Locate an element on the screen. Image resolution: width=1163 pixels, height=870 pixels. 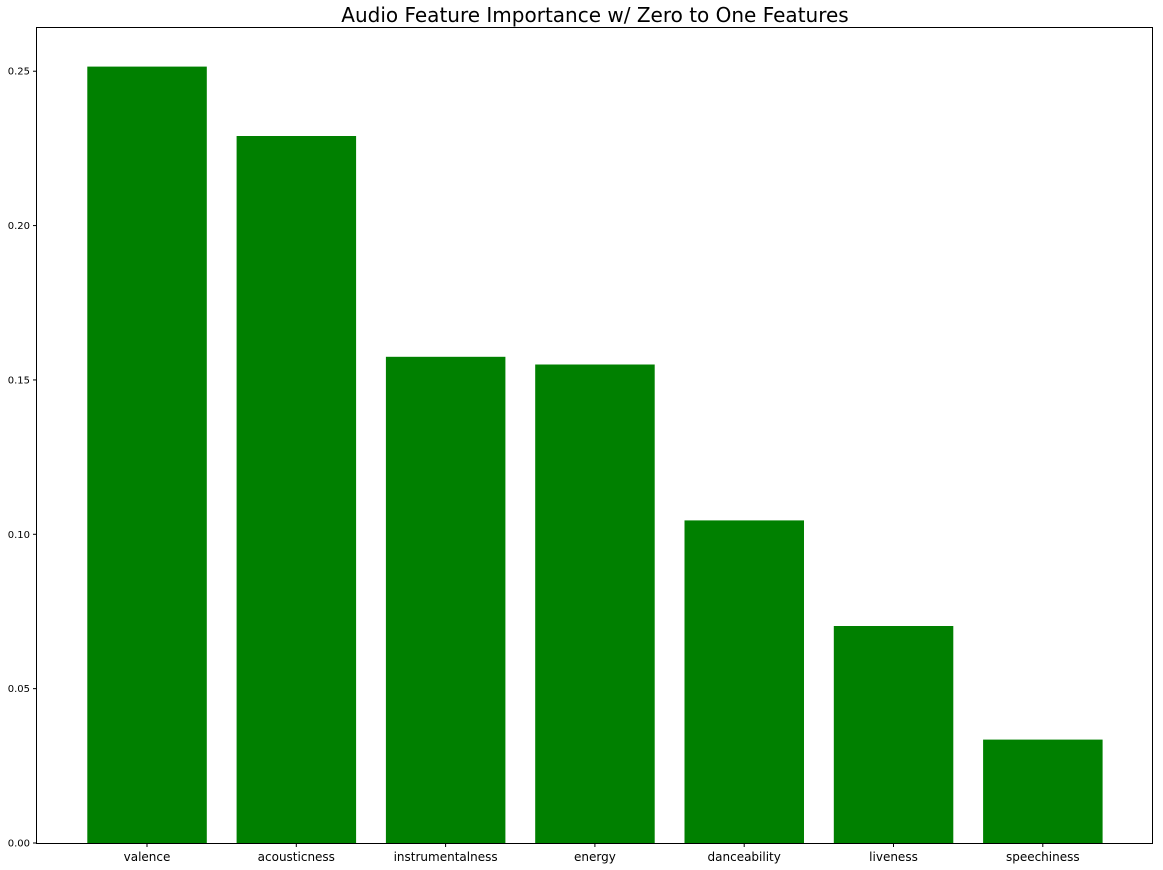
bar-speechiness is located at coordinates (1043, 791).